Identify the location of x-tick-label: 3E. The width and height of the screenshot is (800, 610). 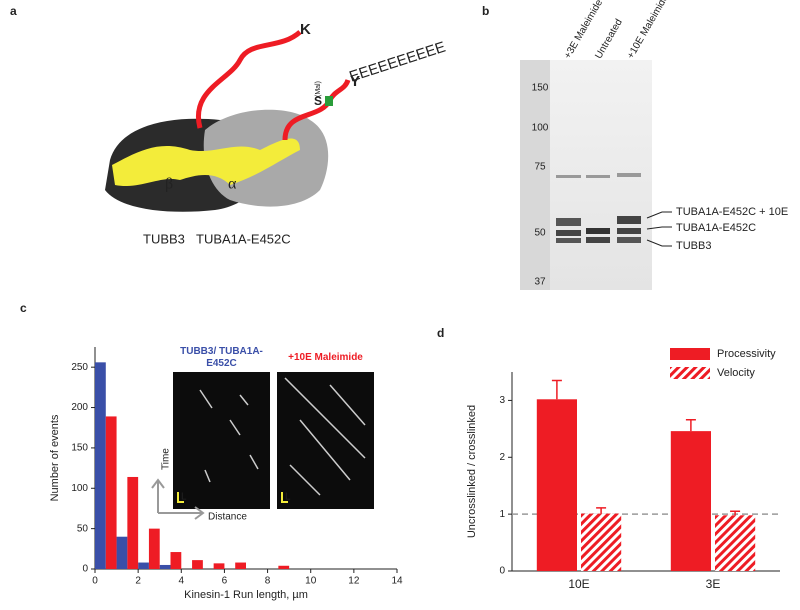
(713, 584).